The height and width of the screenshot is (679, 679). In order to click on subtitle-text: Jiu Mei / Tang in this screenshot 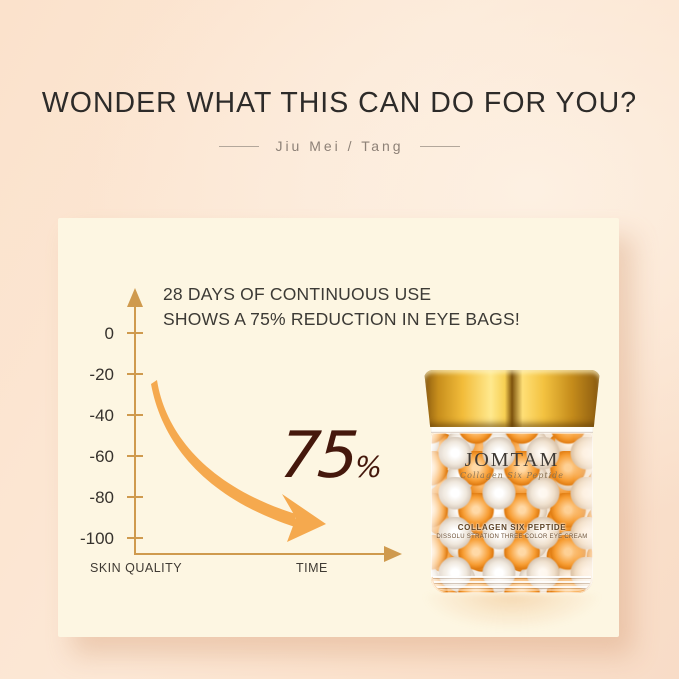, I will do `click(339, 146)`.